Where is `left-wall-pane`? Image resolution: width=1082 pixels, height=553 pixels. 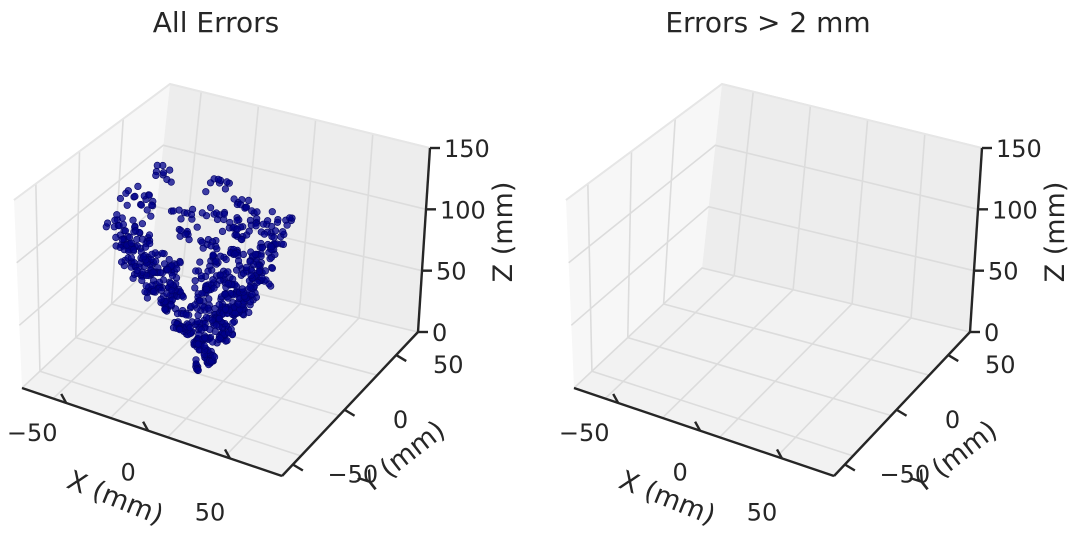 left-wall-pane is located at coordinates (644, 236).